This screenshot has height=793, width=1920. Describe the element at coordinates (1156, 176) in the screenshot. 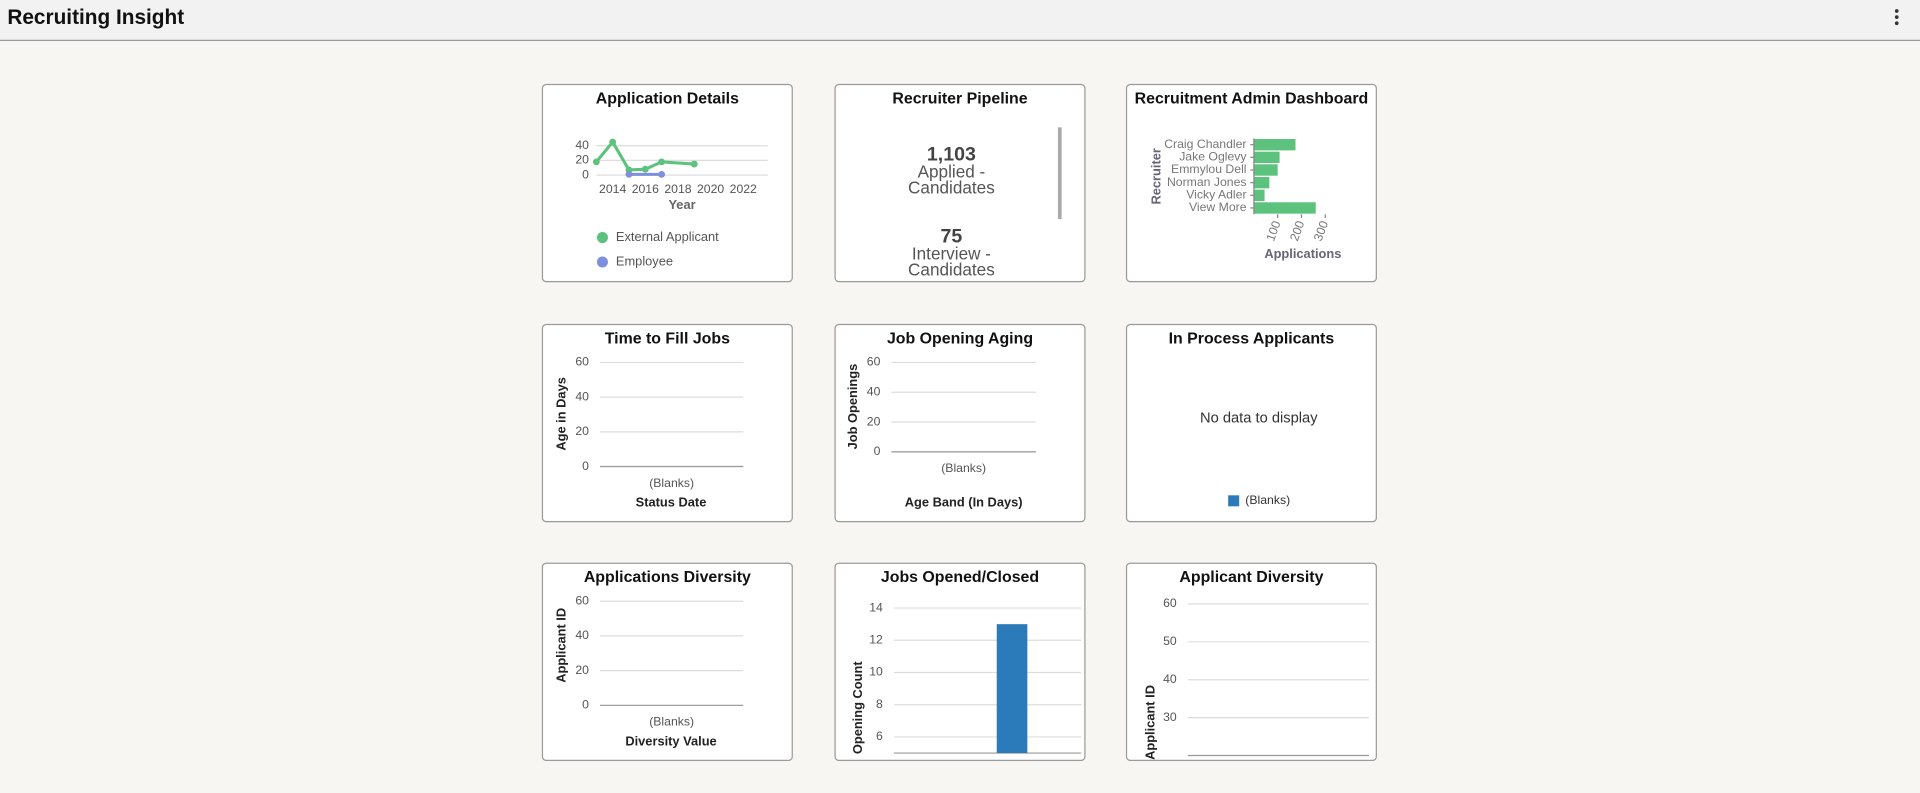

I see `y-axis-label: Recruiter` at that location.